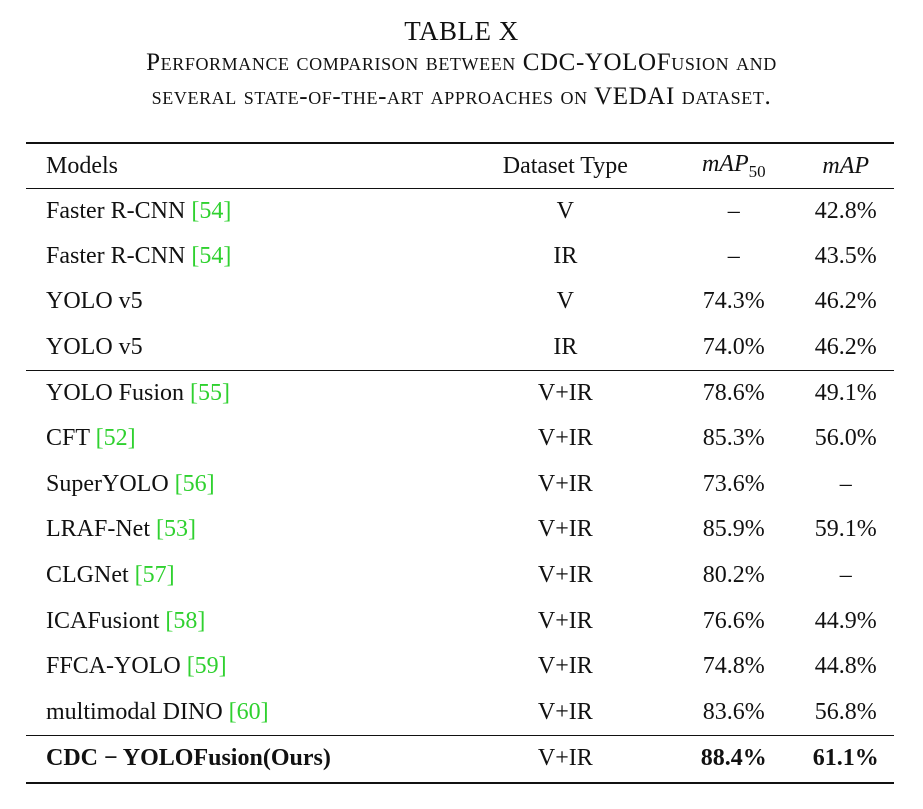 The height and width of the screenshot is (809, 923). What do you see at coordinates (460, 783) in the screenshot?
I see `bottom-rule` at bounding box center [460, 783].